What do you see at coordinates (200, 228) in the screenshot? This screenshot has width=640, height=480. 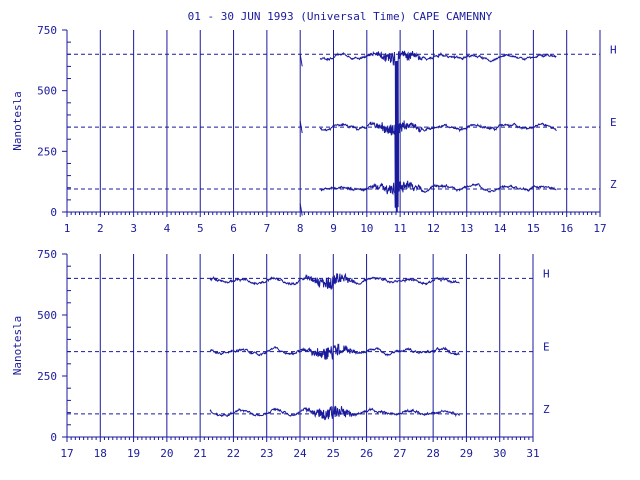 I see `x-tick-label: 5` at bounding box center [200, 228].